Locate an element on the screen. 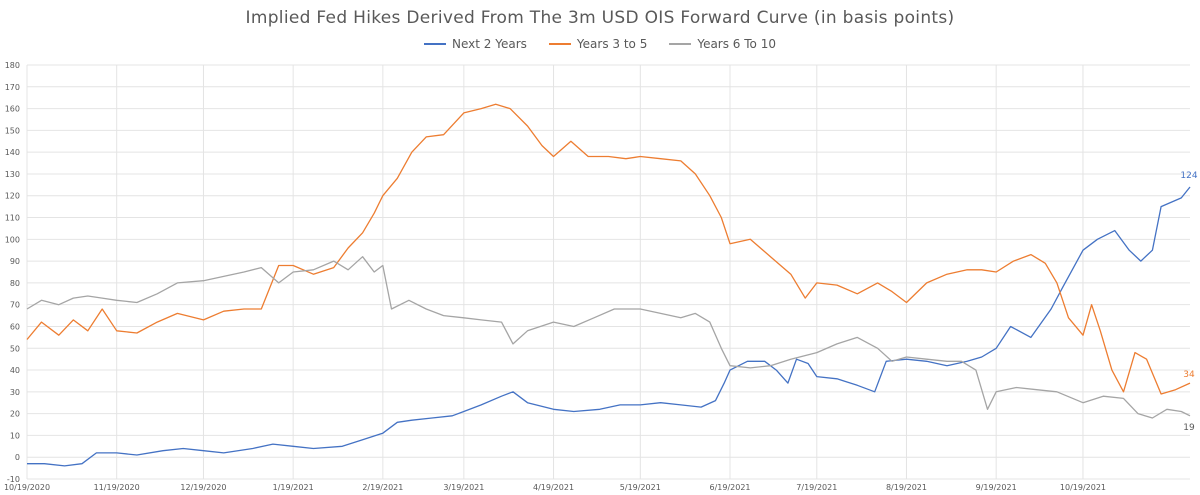  y-tick-label: 110 is located at coordinates (12, 218).